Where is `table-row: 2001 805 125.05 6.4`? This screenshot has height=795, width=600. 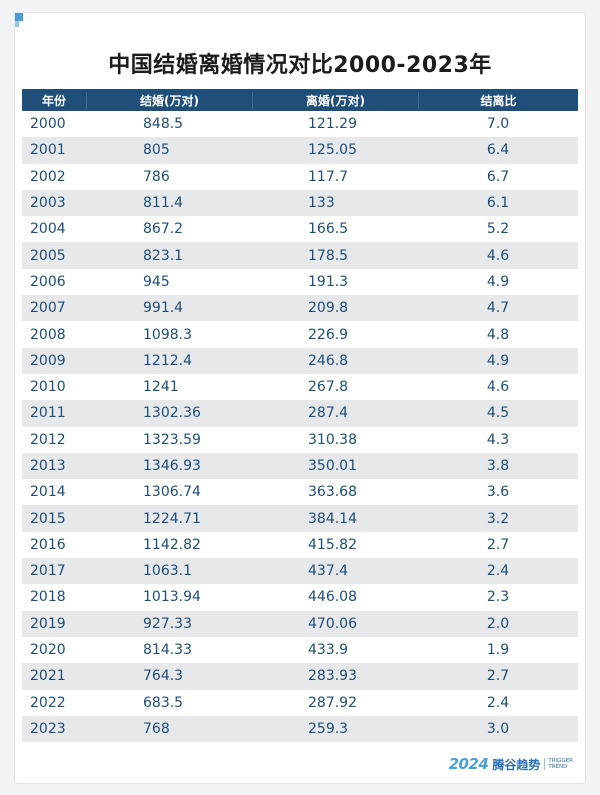 table-row: 2001 805 125.05 6.4 is located at coordinates (300, 150).